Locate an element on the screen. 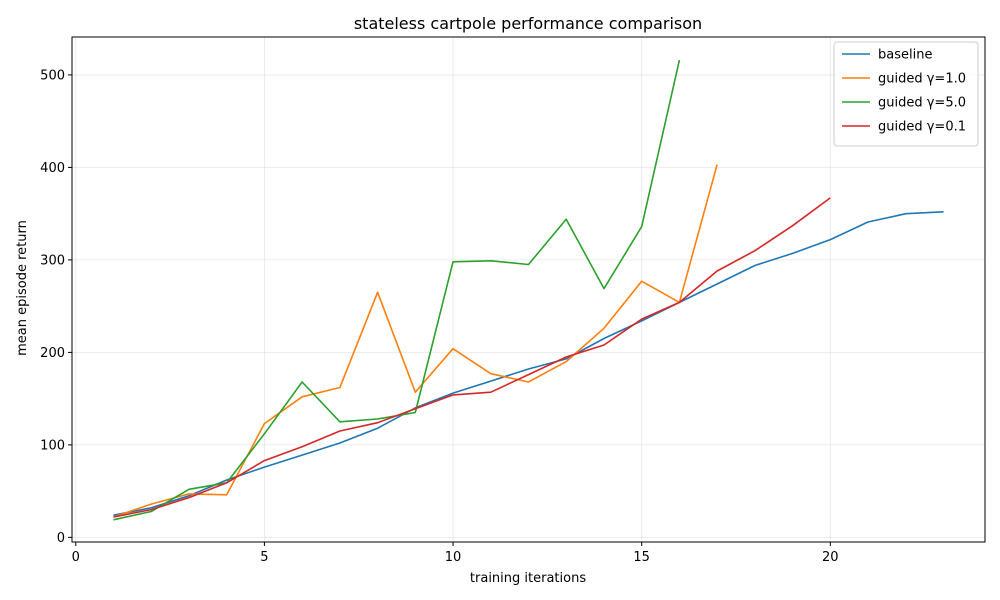  legend-label: guided γ=0.1 is located at coordinates (922, 127).